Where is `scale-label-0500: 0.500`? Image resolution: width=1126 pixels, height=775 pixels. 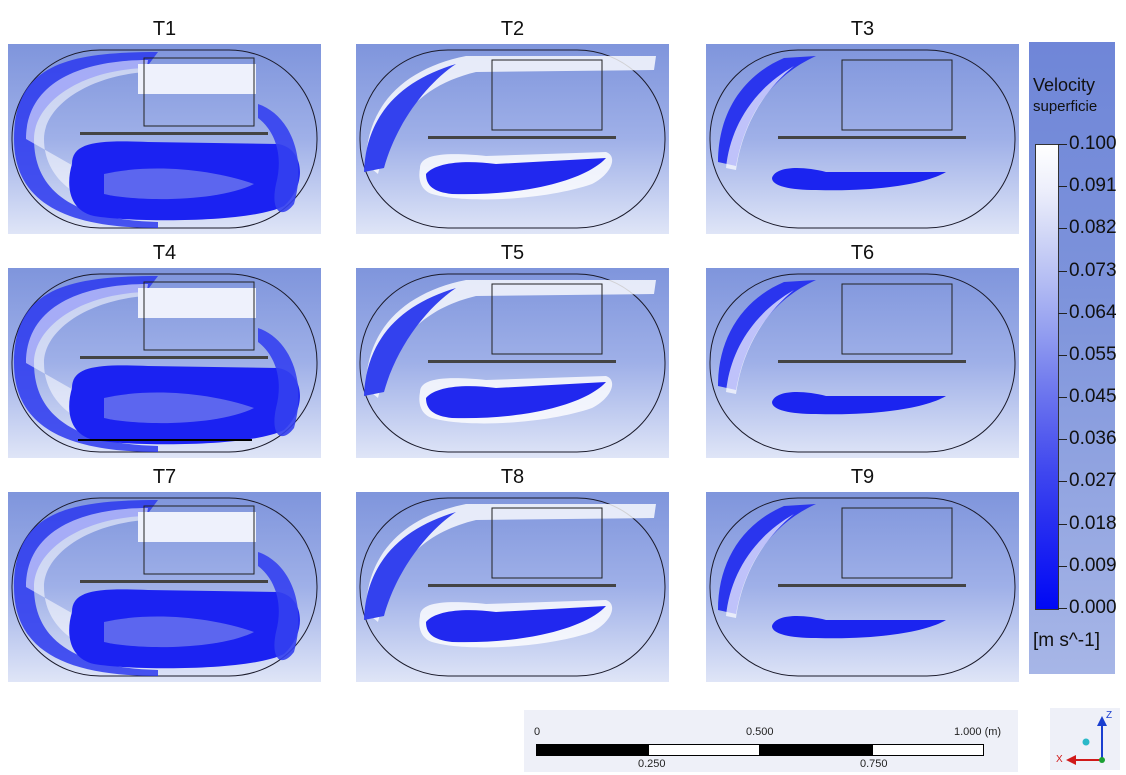
scale-label-0500: 0.500 is located at coordinates (760, 732).